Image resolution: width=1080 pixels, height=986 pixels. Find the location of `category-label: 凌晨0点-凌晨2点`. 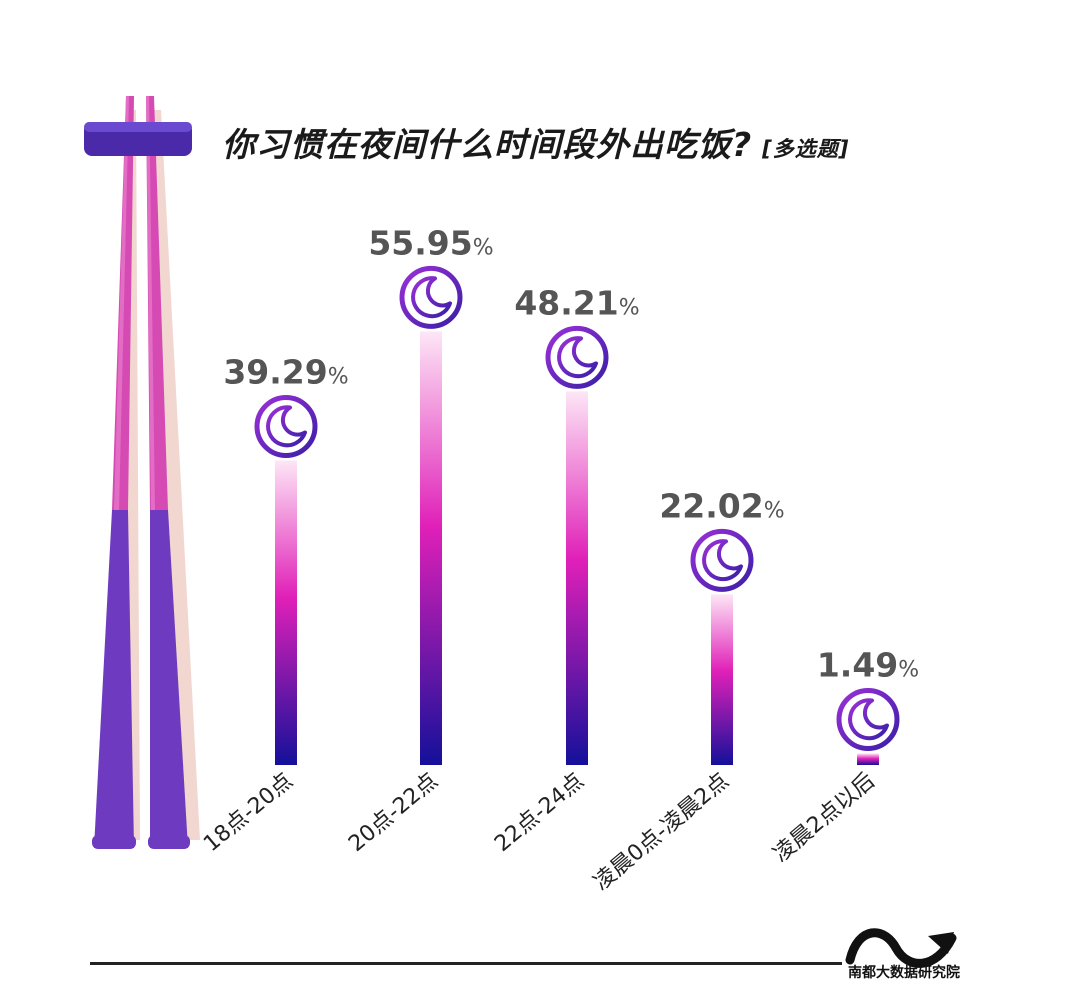

category-label: 凌晨0点-凌晨2点 is located at coordinates (661, 831).